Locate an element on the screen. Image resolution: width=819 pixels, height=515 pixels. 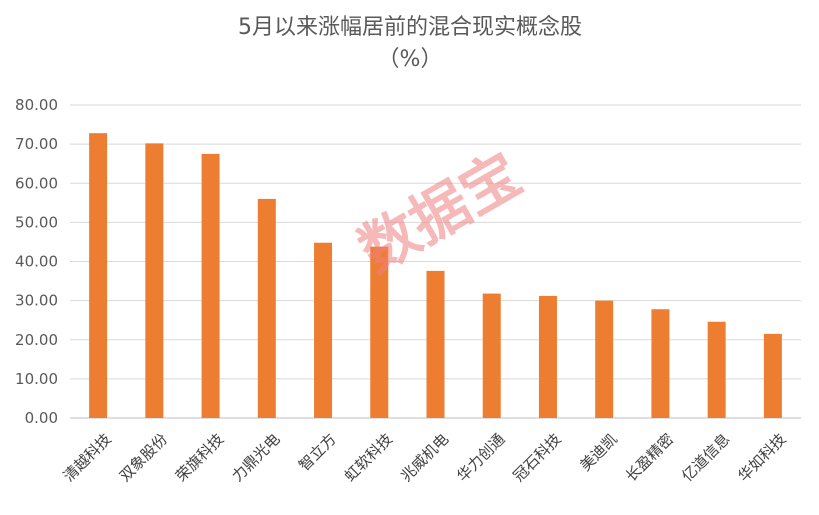
y-tick-label: 50.00 is located at coordinates (36, 222).